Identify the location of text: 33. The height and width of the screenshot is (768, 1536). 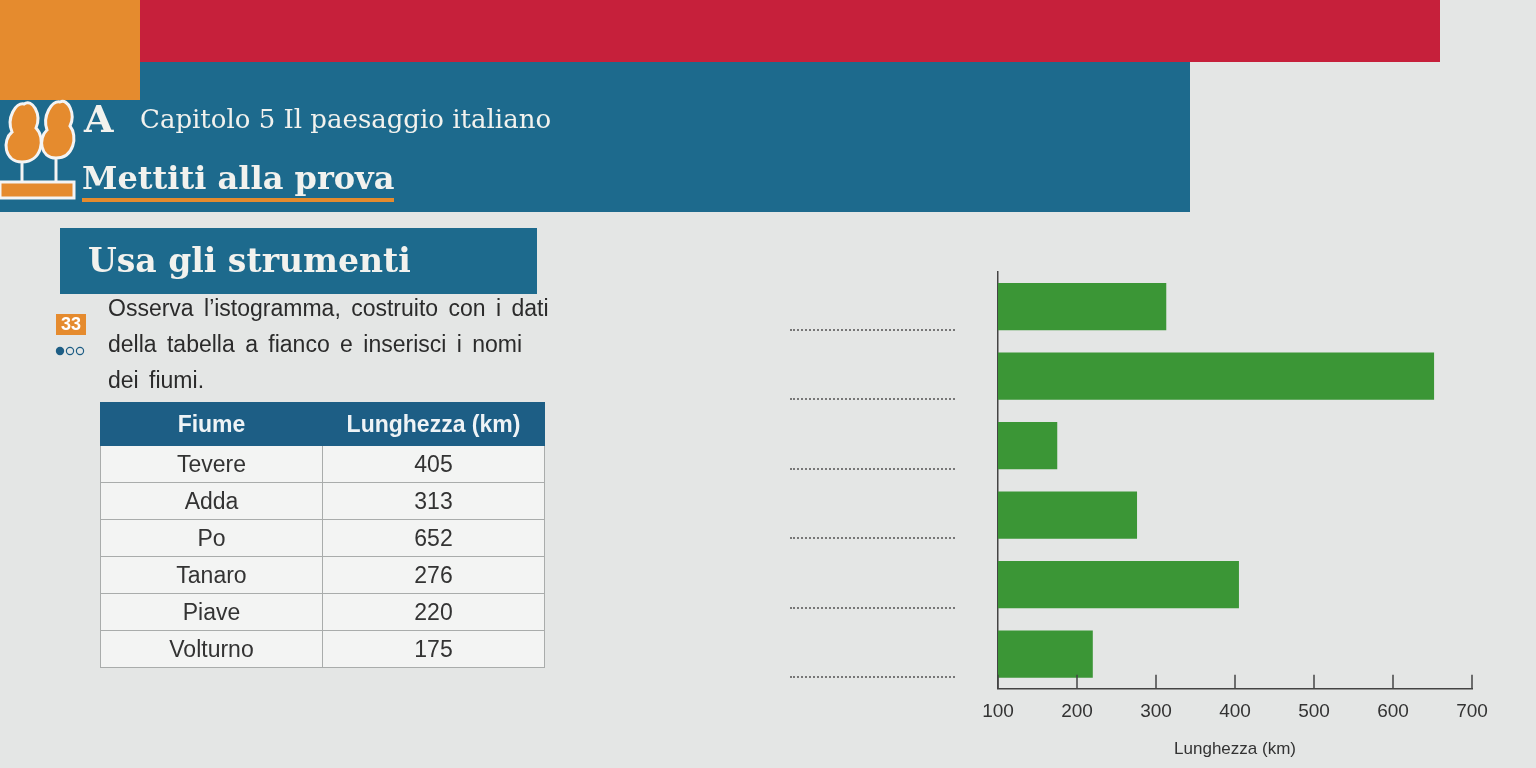
(71, 324).